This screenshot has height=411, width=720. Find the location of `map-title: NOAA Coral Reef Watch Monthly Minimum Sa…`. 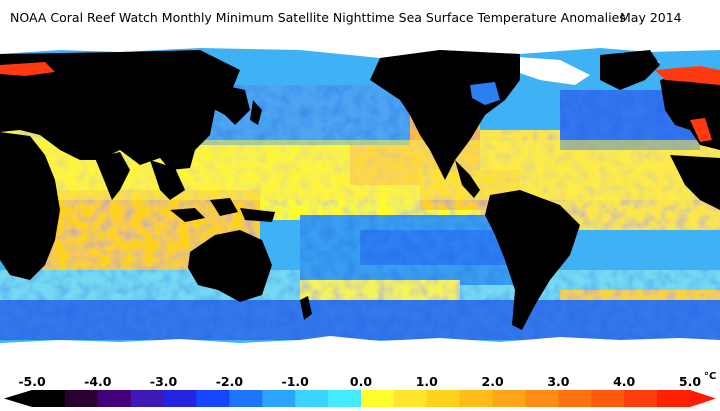

map-title: NOAA Coral Reef Watch Monthly Minimum Sa… is located at coordinates (360, 20).